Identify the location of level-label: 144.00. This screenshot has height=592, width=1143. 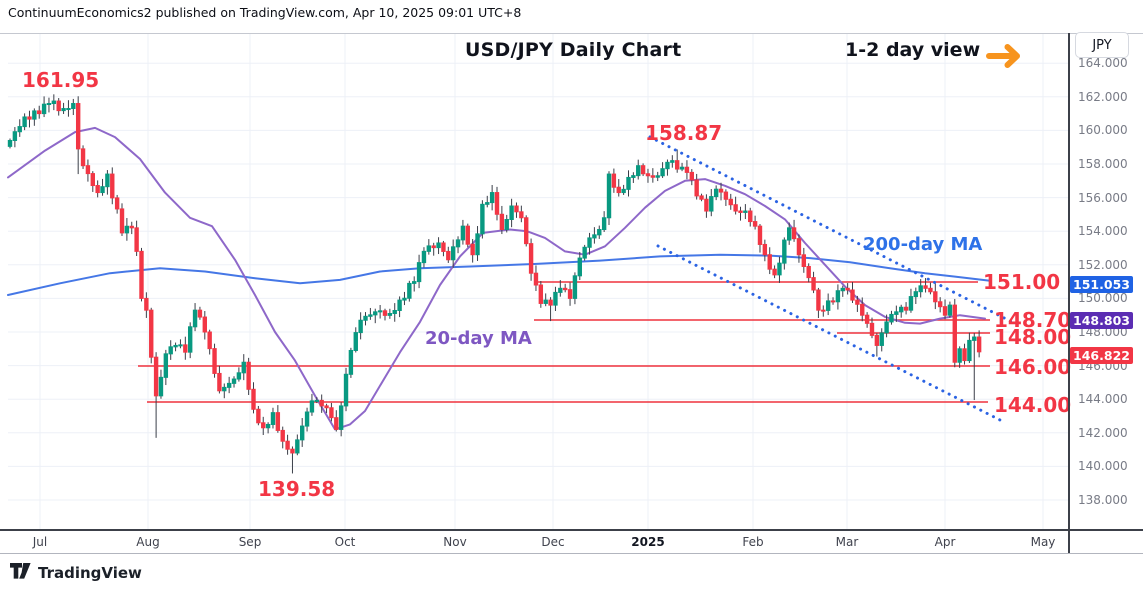
(1033, 405).